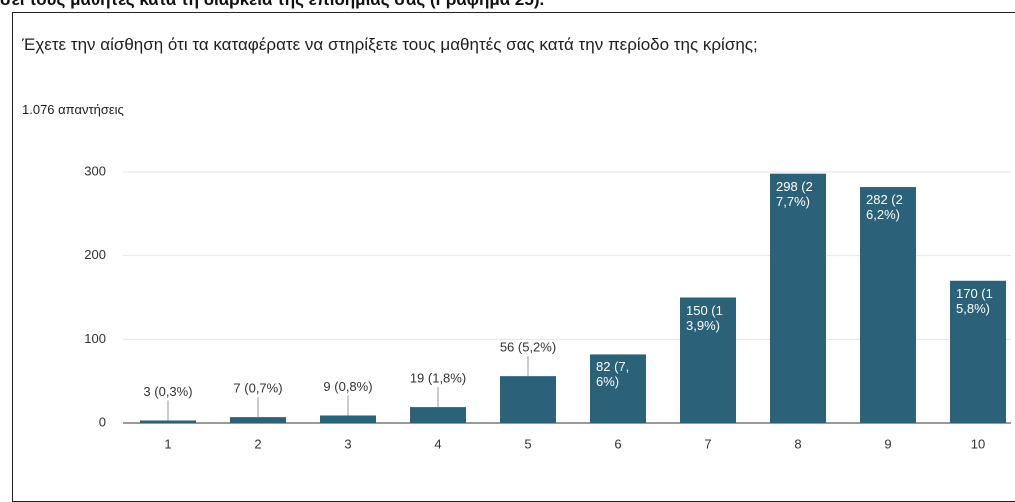 The image size is (1015, 502). Describe the element at coordinates (884, 207) in the screenshot. I see `data-label: 282 (26,2%)` at that location.